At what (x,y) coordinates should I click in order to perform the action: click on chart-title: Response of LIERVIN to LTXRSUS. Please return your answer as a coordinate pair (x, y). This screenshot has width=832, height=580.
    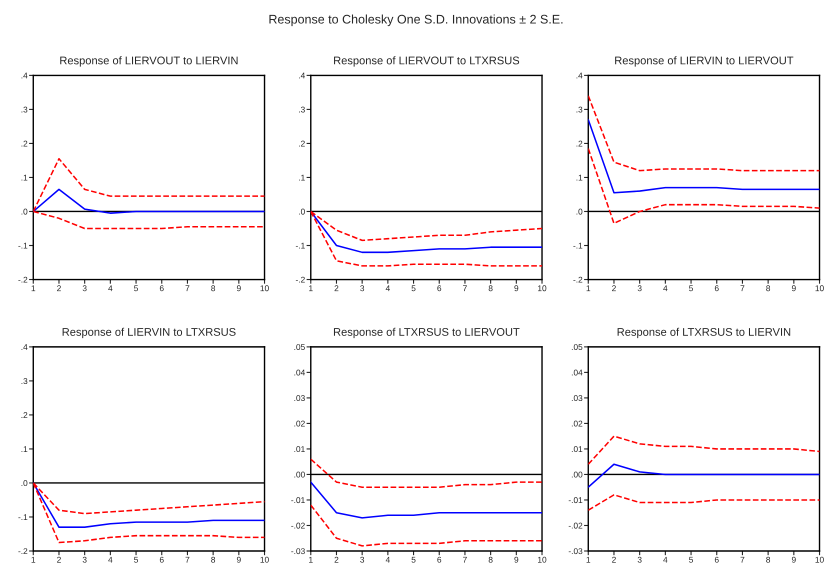
    Looking at the image, I should click on (149, 333).